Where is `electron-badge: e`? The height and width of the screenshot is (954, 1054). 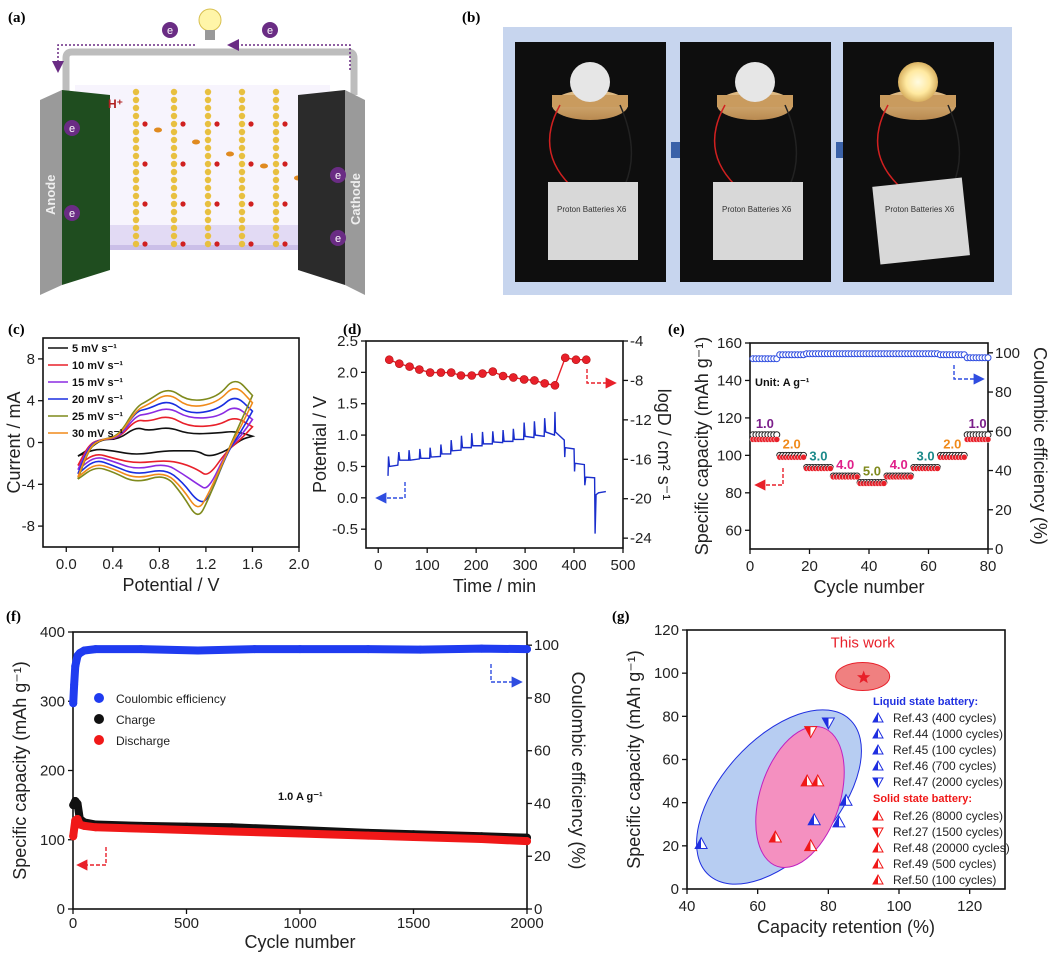 electron-badge: e is located at coordinates (170, 30).